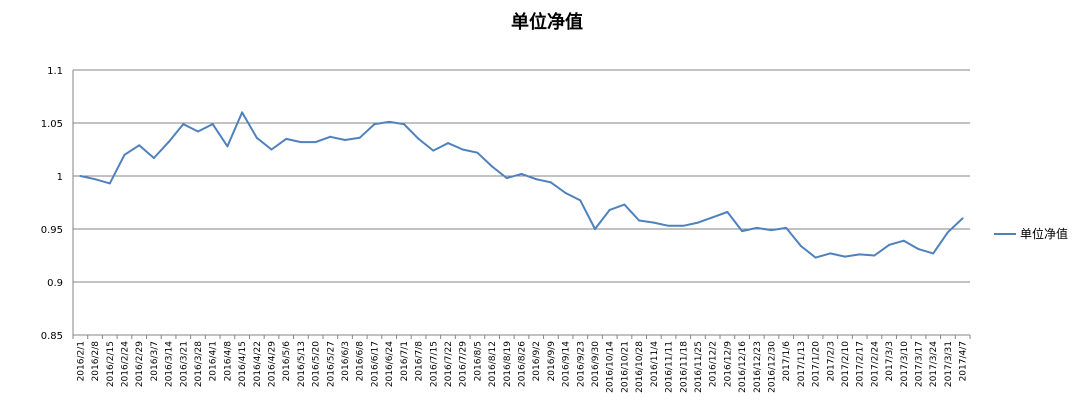 This screenshot has height=414, width=1081. Describe the element at coordinates (52, 204) in the screenshot. I see `y-axis-ticks: 0.85 0.9 0.95 1 1.05 1.1` at that location.